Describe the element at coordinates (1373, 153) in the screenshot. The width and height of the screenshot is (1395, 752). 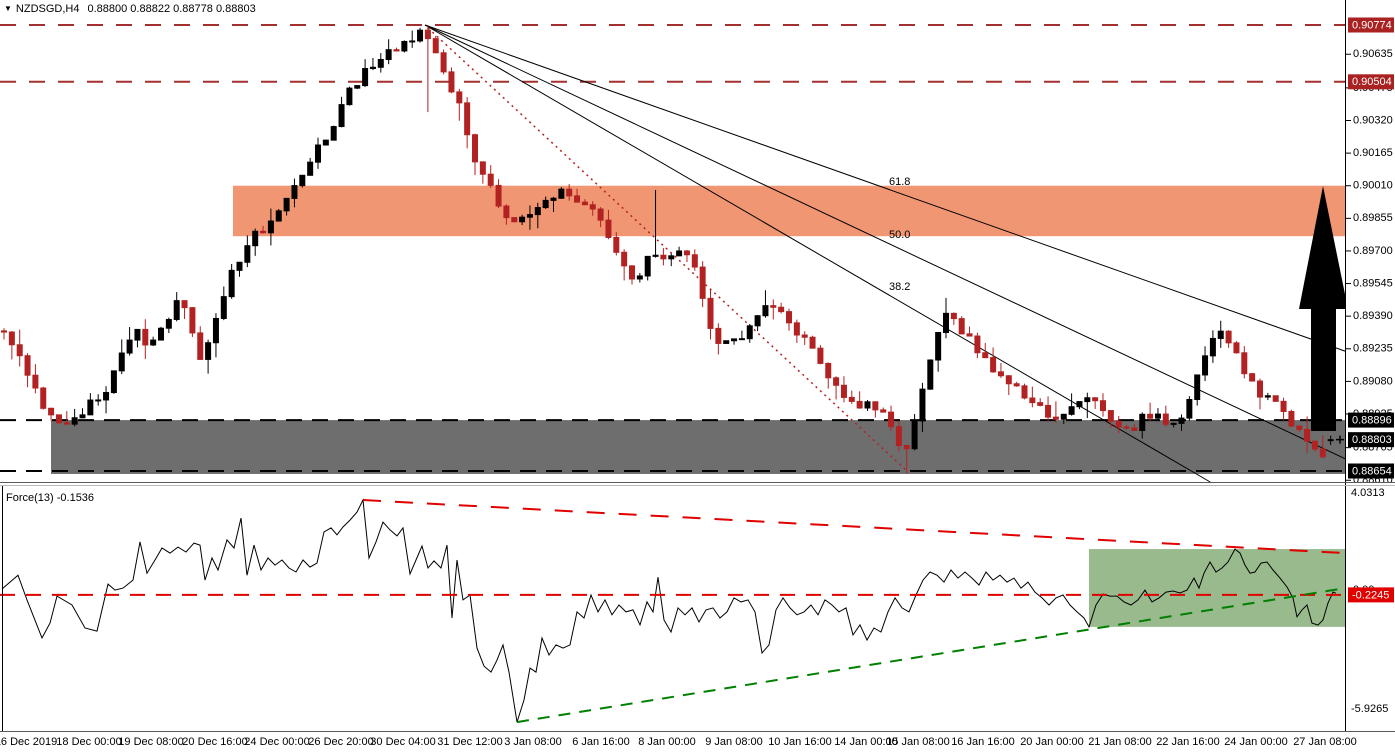
I see `price-tick-label: 0.90165` at that location.